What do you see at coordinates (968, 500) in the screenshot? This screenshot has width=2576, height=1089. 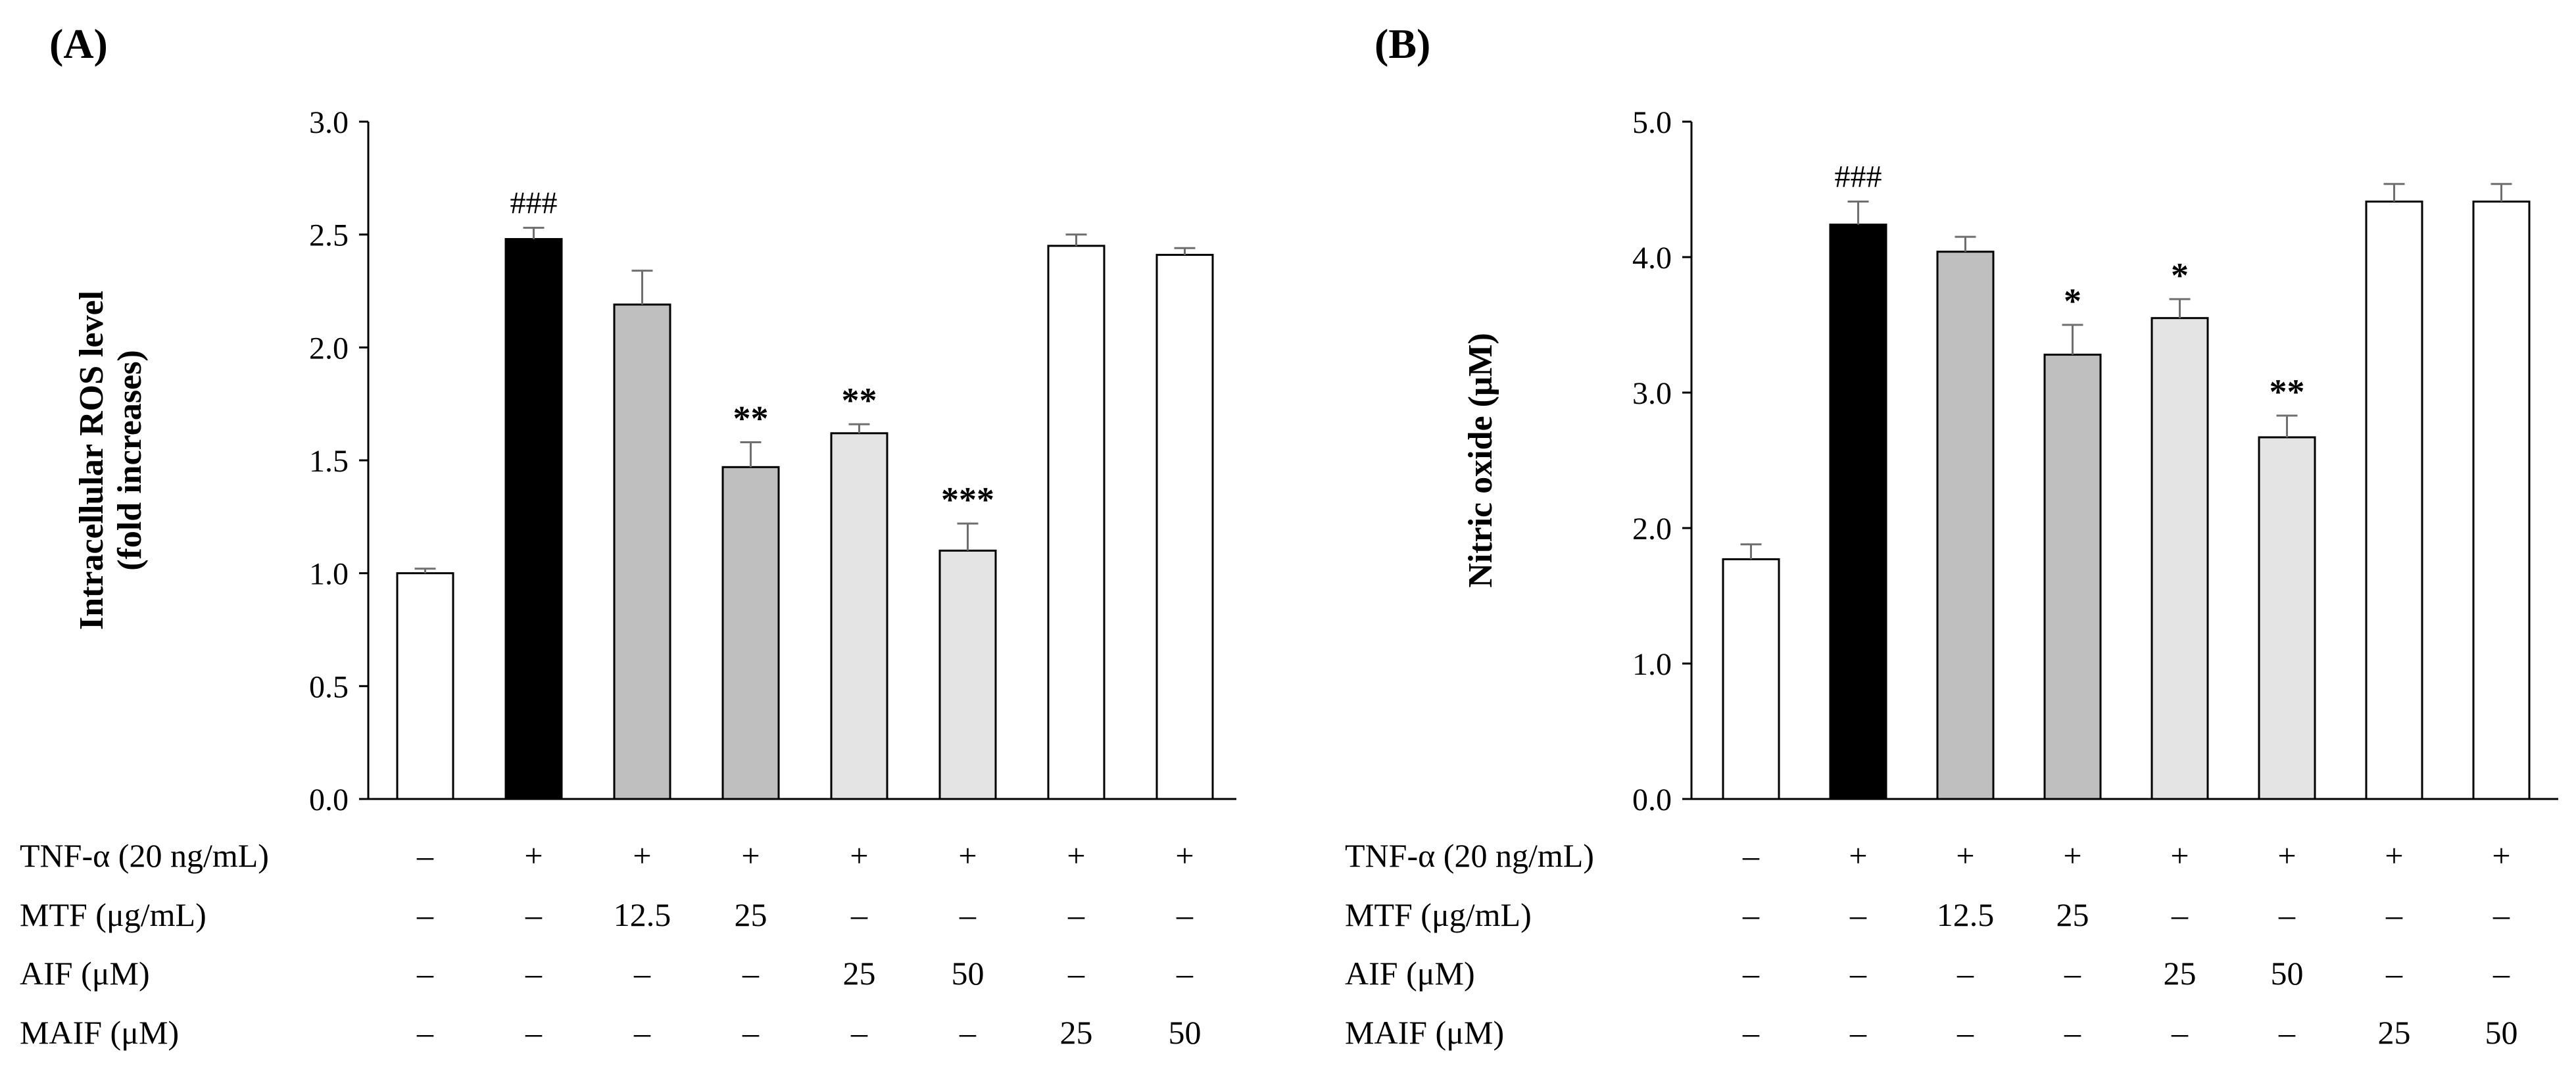 I see `significance-label: ***` at bounding box center [968, 500].